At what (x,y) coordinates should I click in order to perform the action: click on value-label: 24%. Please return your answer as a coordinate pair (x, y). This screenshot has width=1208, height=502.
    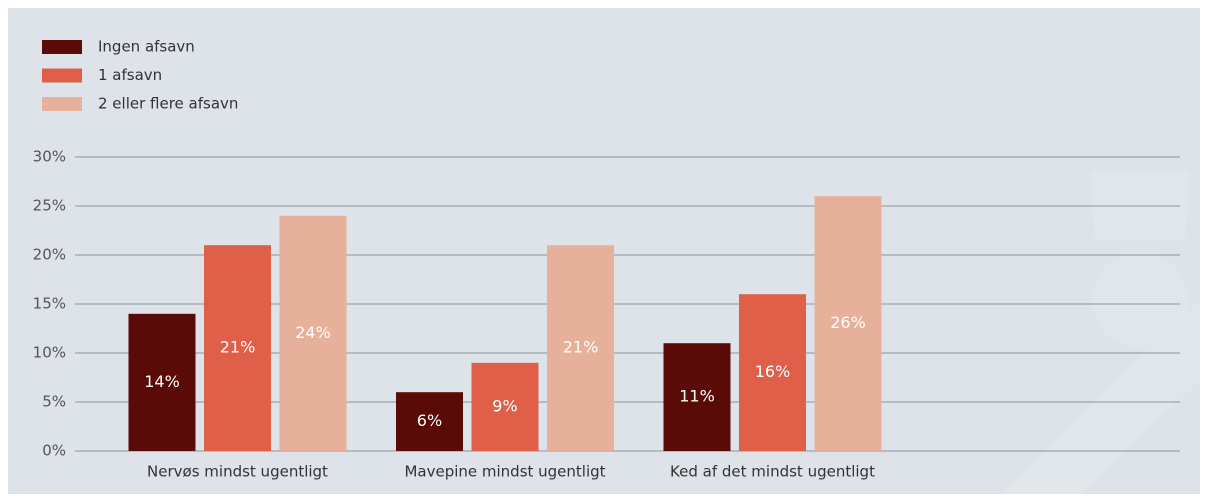
    Looking at the image, I should click on (313, 332).